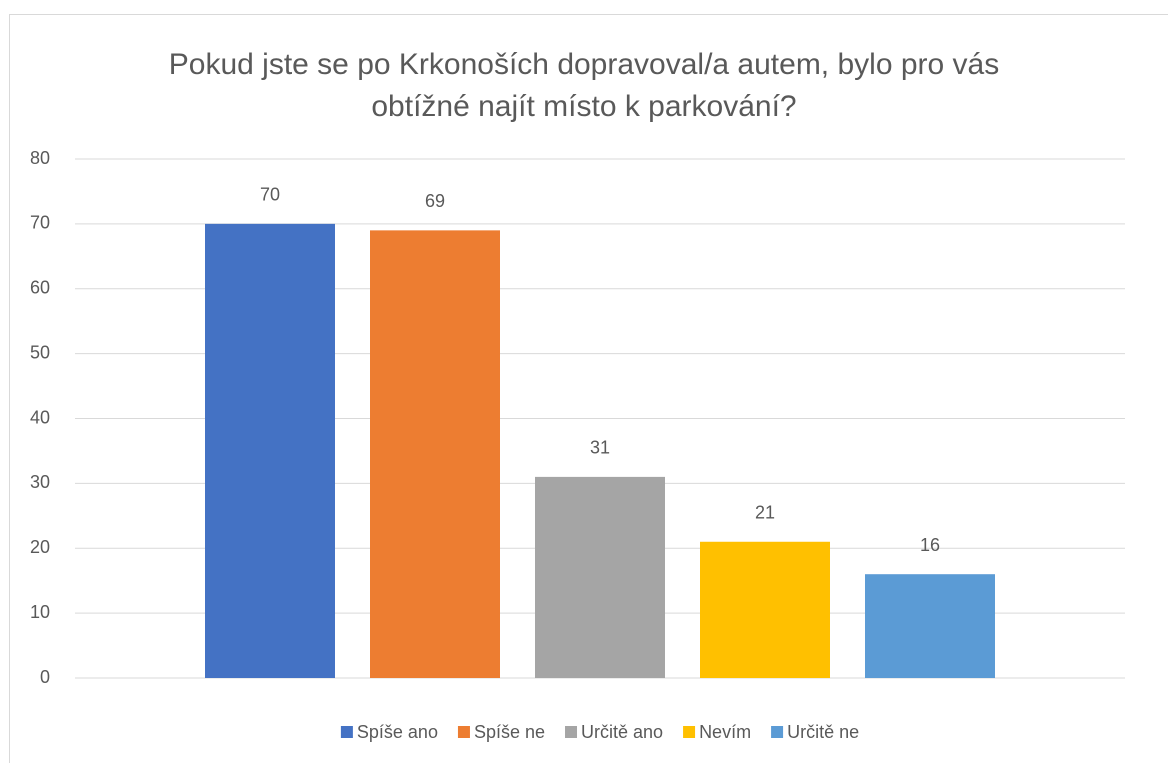 Image resolution: width=1168 pixels, height=763 pixels. What do you see at coordinates (40, 417) in the screenshot?
I see `y-tick-label: 40` at bounding box center [40, 417].